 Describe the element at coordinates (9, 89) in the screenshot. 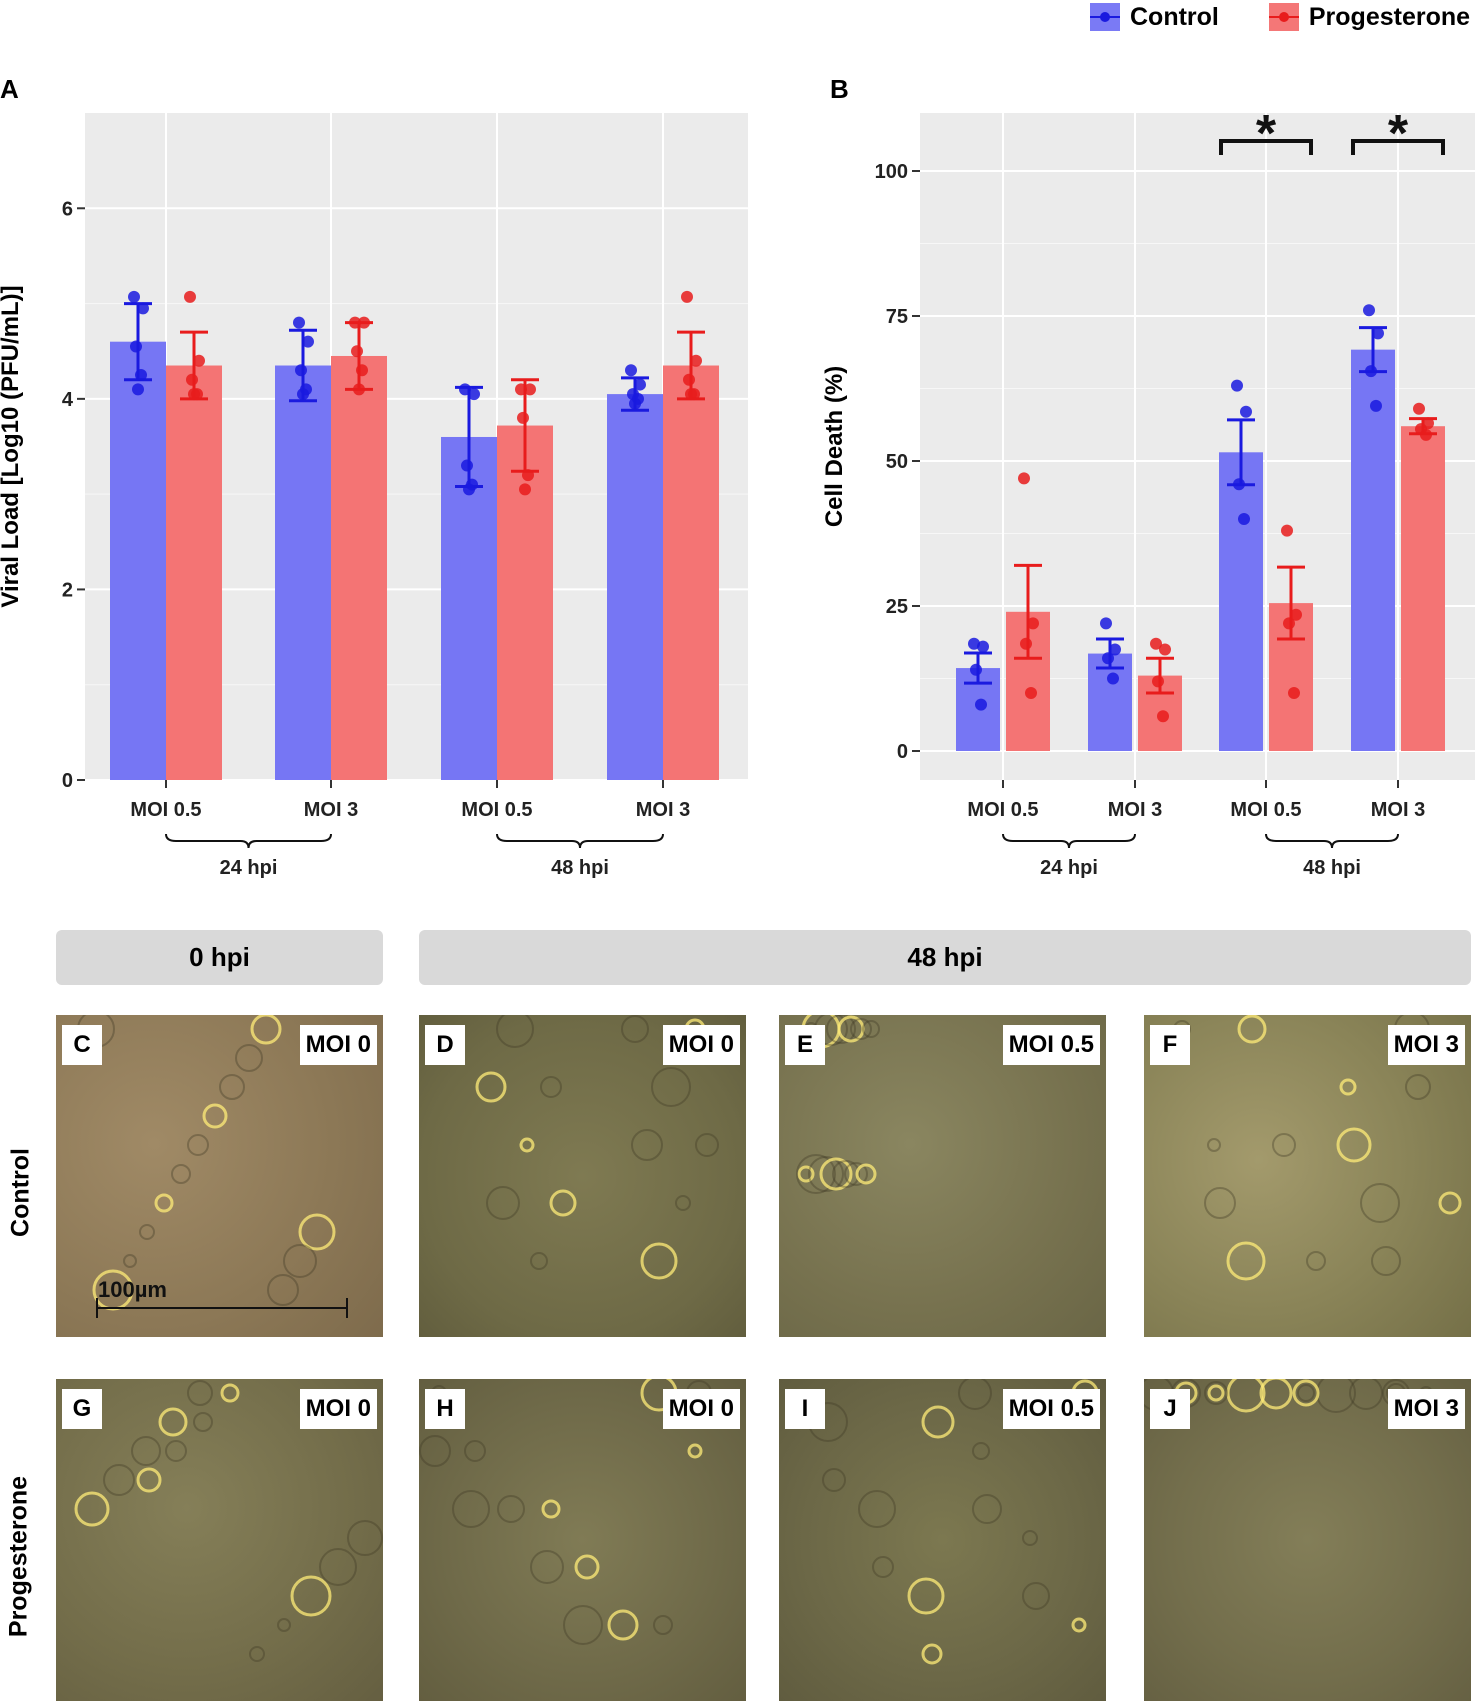

I see `panel-label-a: A` at that location.